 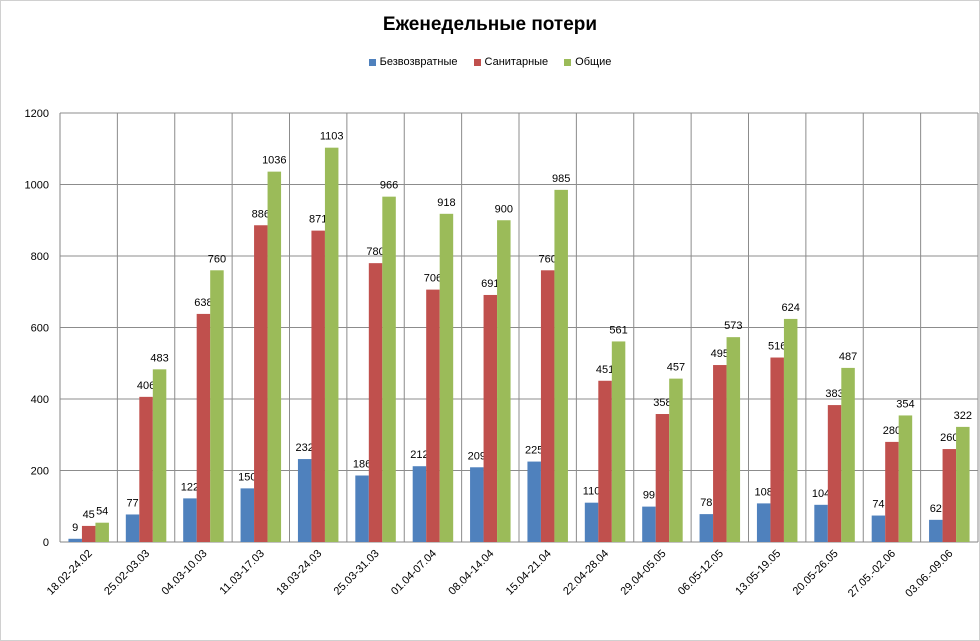 I want to click on data-label: 358, so click(x=662, y=403).